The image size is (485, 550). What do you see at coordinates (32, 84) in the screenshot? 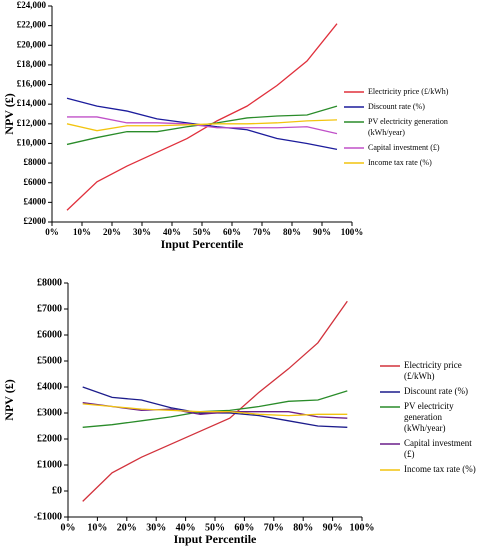
I see `y-tick-label: £16,000` at bounding box center [32, 84].